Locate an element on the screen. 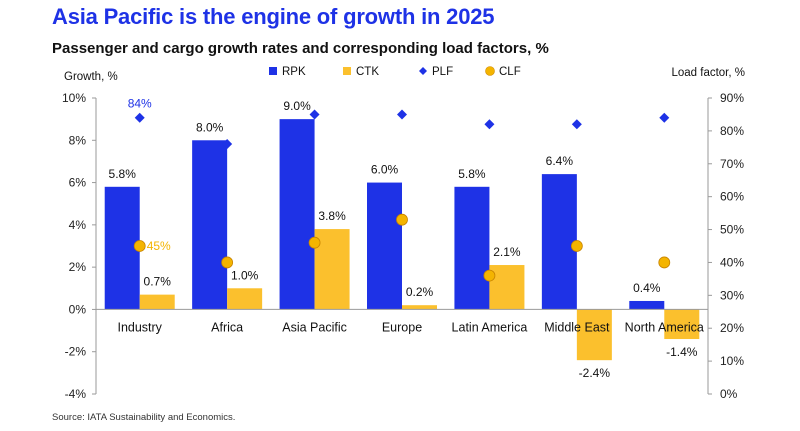  y2-tick-label: 50% is located at coordinates (732, 230).